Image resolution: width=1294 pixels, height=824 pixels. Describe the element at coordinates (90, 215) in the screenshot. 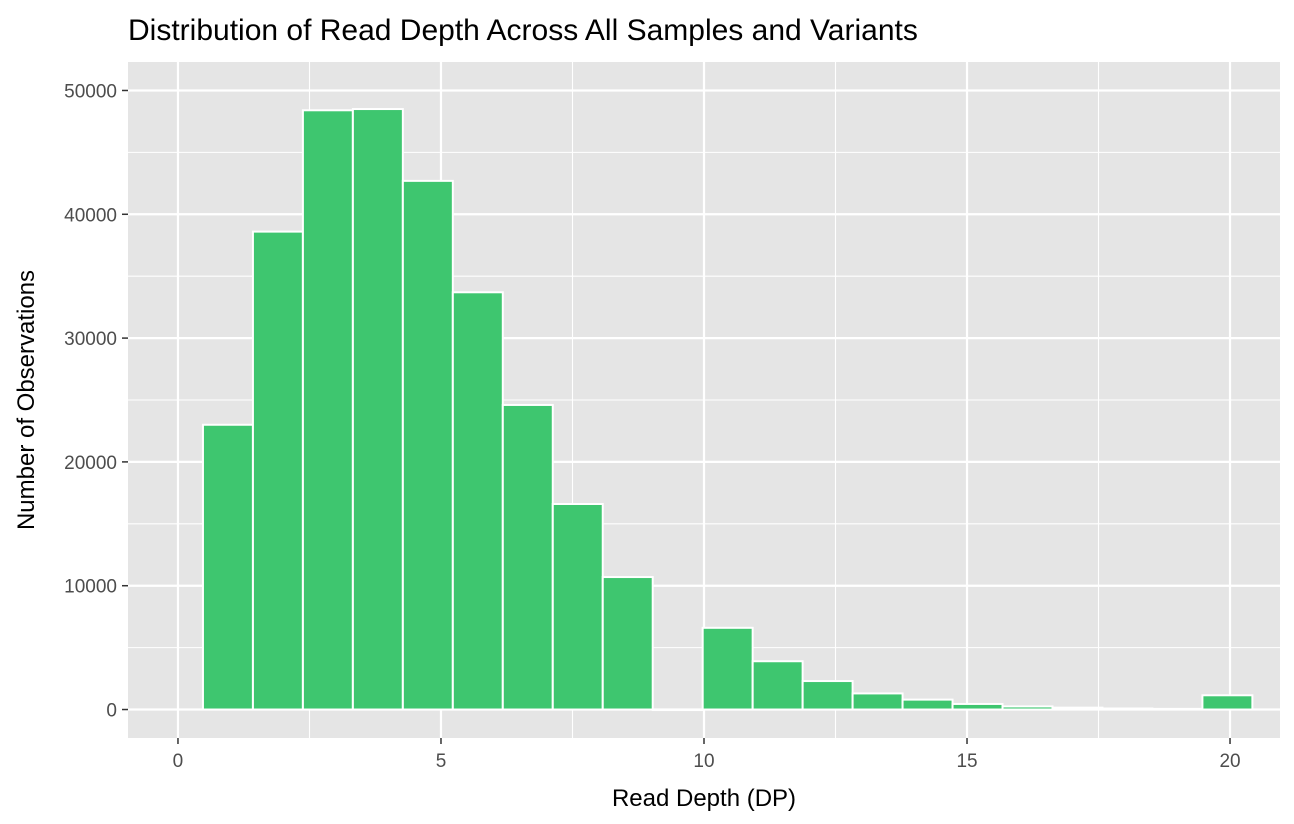

I see `y-tick-label: 40000` at that location.